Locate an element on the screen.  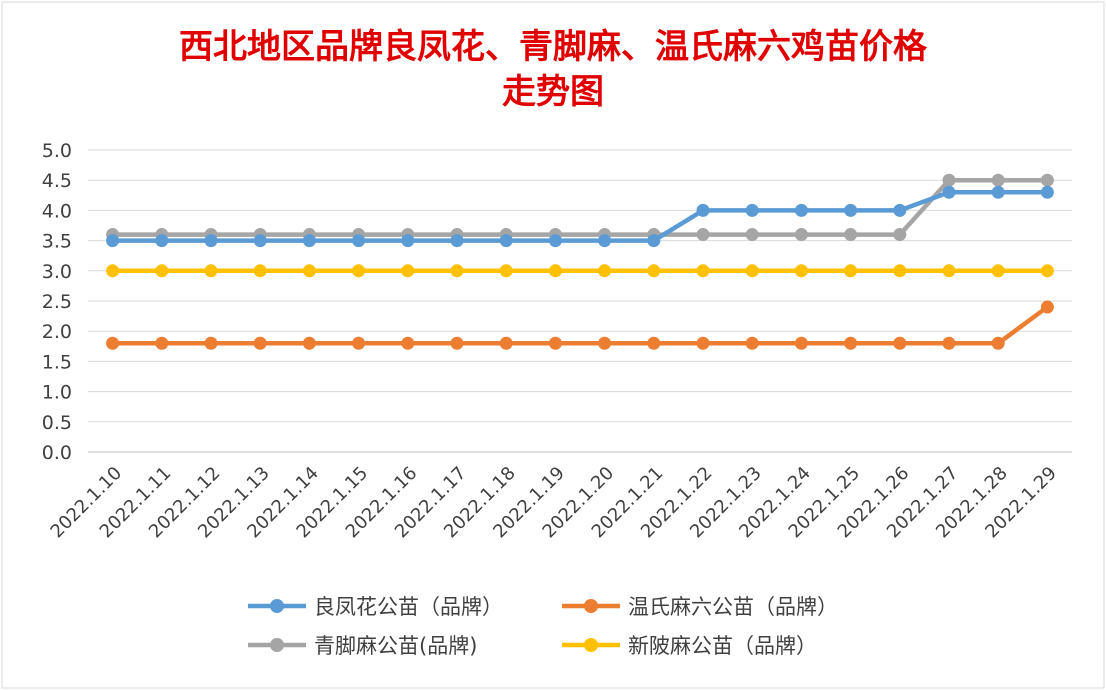
y-tick-label: 1.0 is located at coordinates (57, 393).